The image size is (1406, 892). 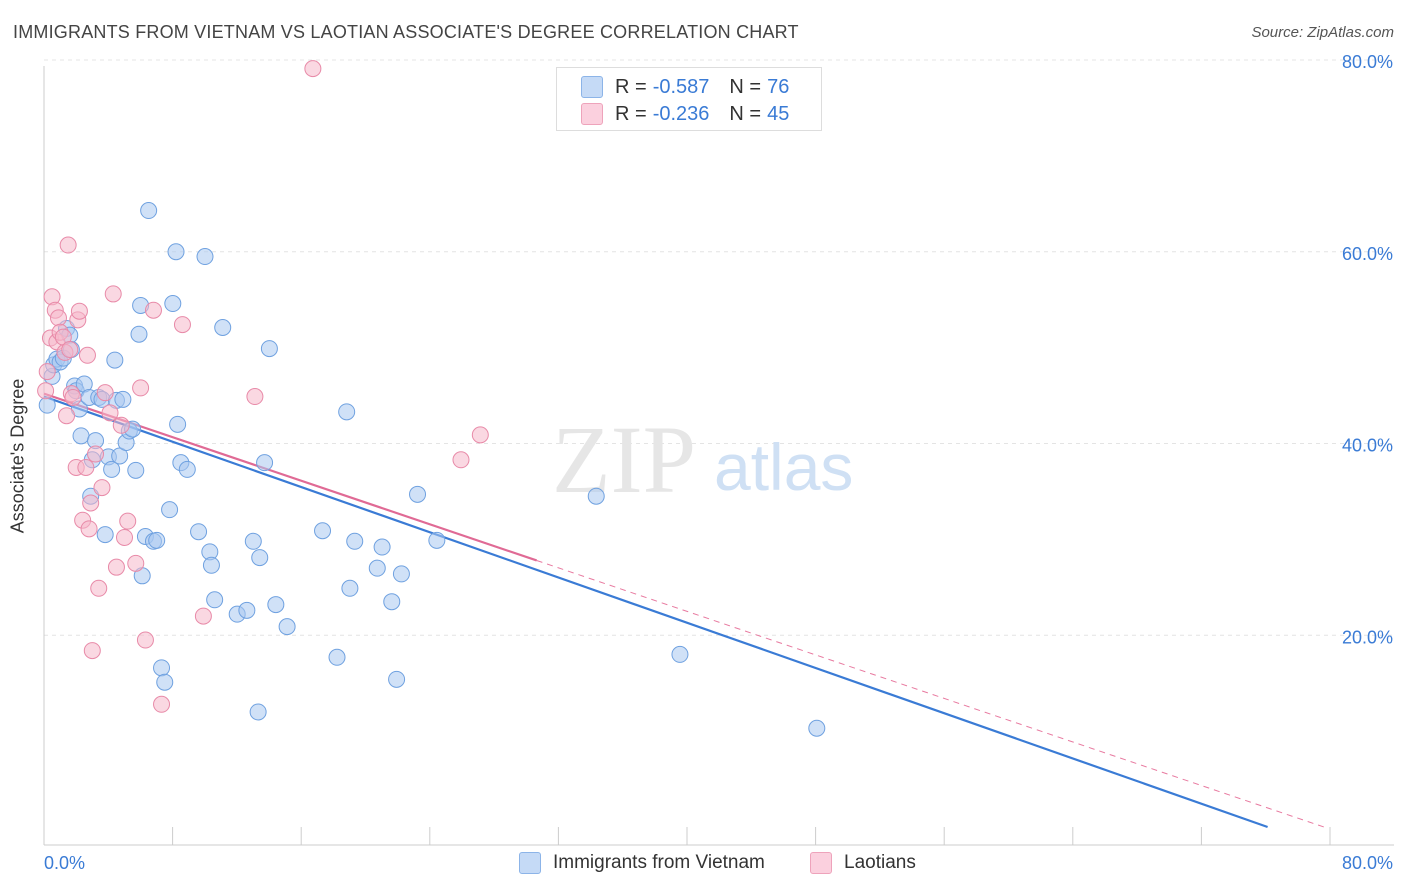 What do you see at coordinates (1367, 637) in the screenshot?
I see `y-tick-label: 20.0%` at bounding box center [1367, 637].